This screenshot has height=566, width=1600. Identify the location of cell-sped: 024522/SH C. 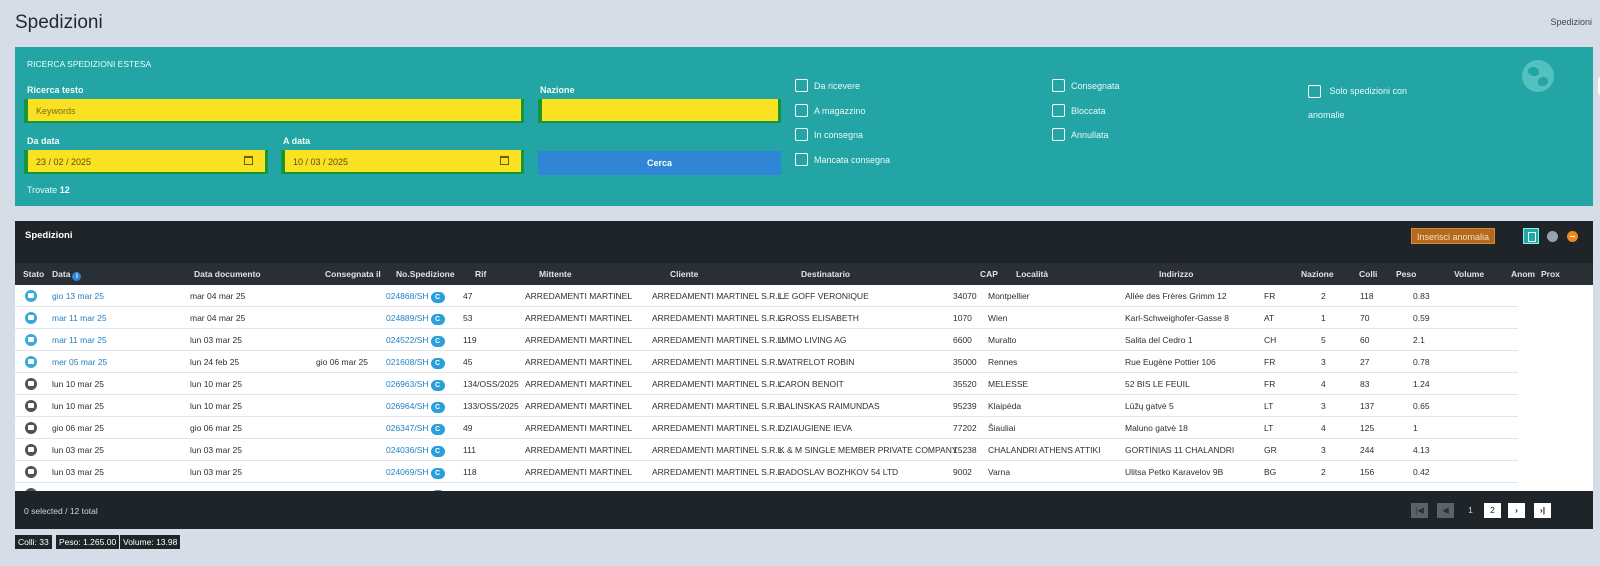
(415, 341).